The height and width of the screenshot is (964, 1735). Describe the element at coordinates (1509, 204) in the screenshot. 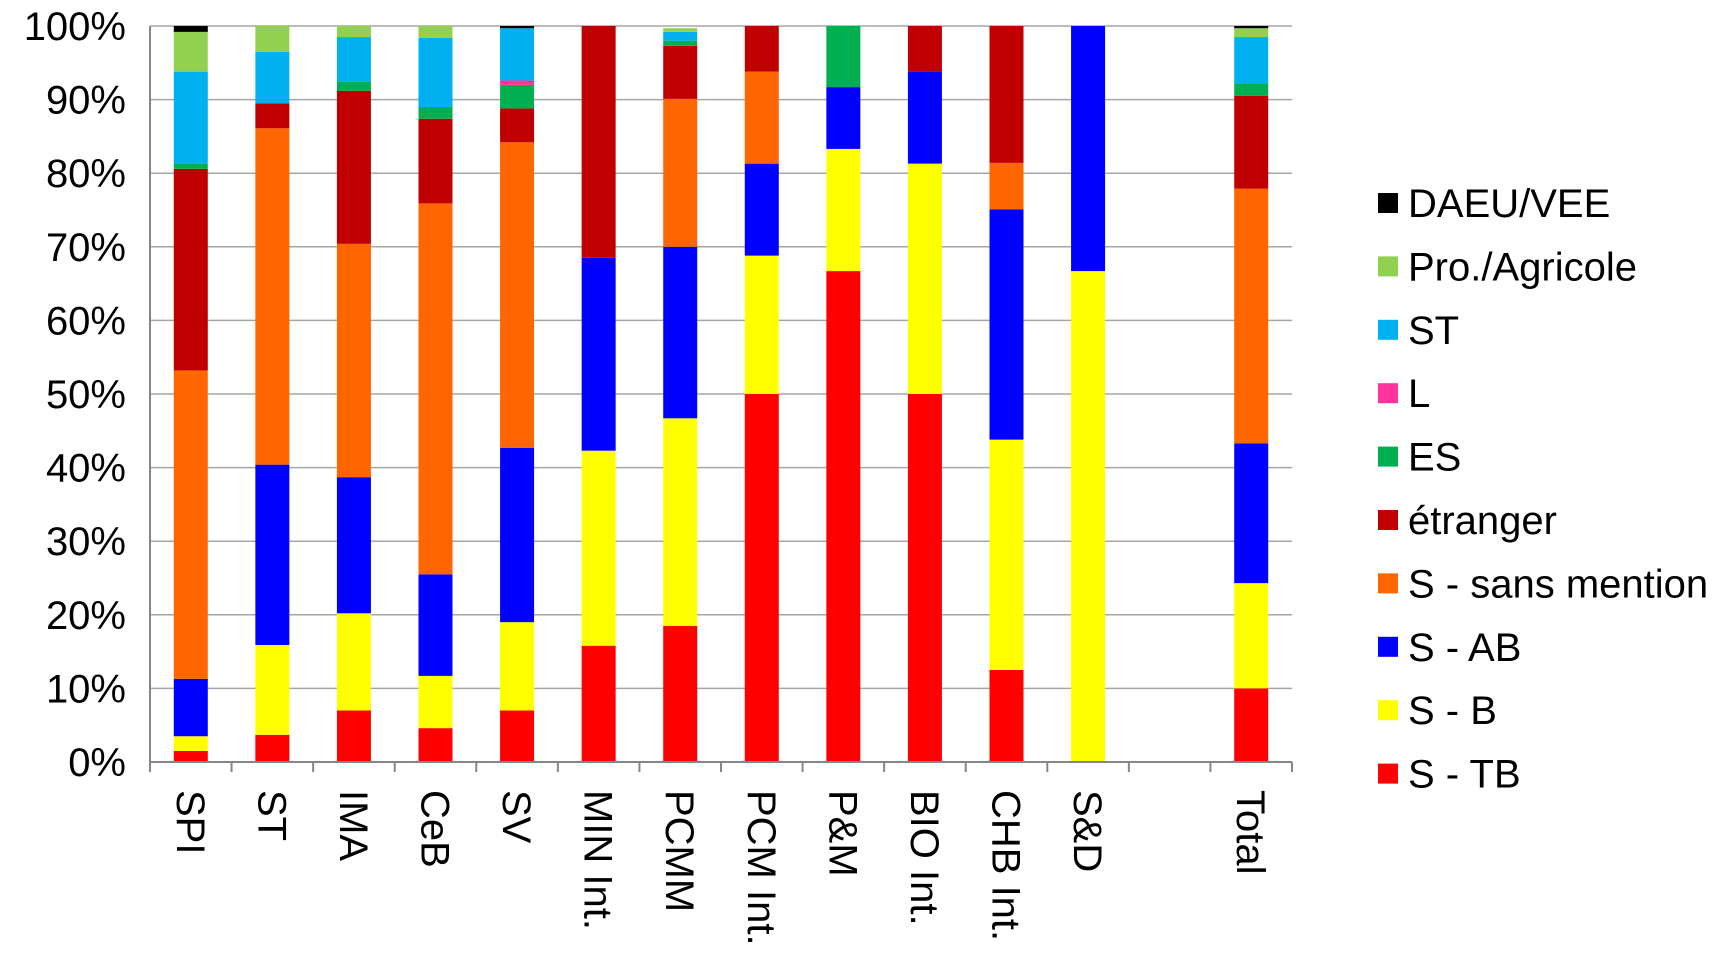

I see `legend-label: DAEU/VEE` at that location.